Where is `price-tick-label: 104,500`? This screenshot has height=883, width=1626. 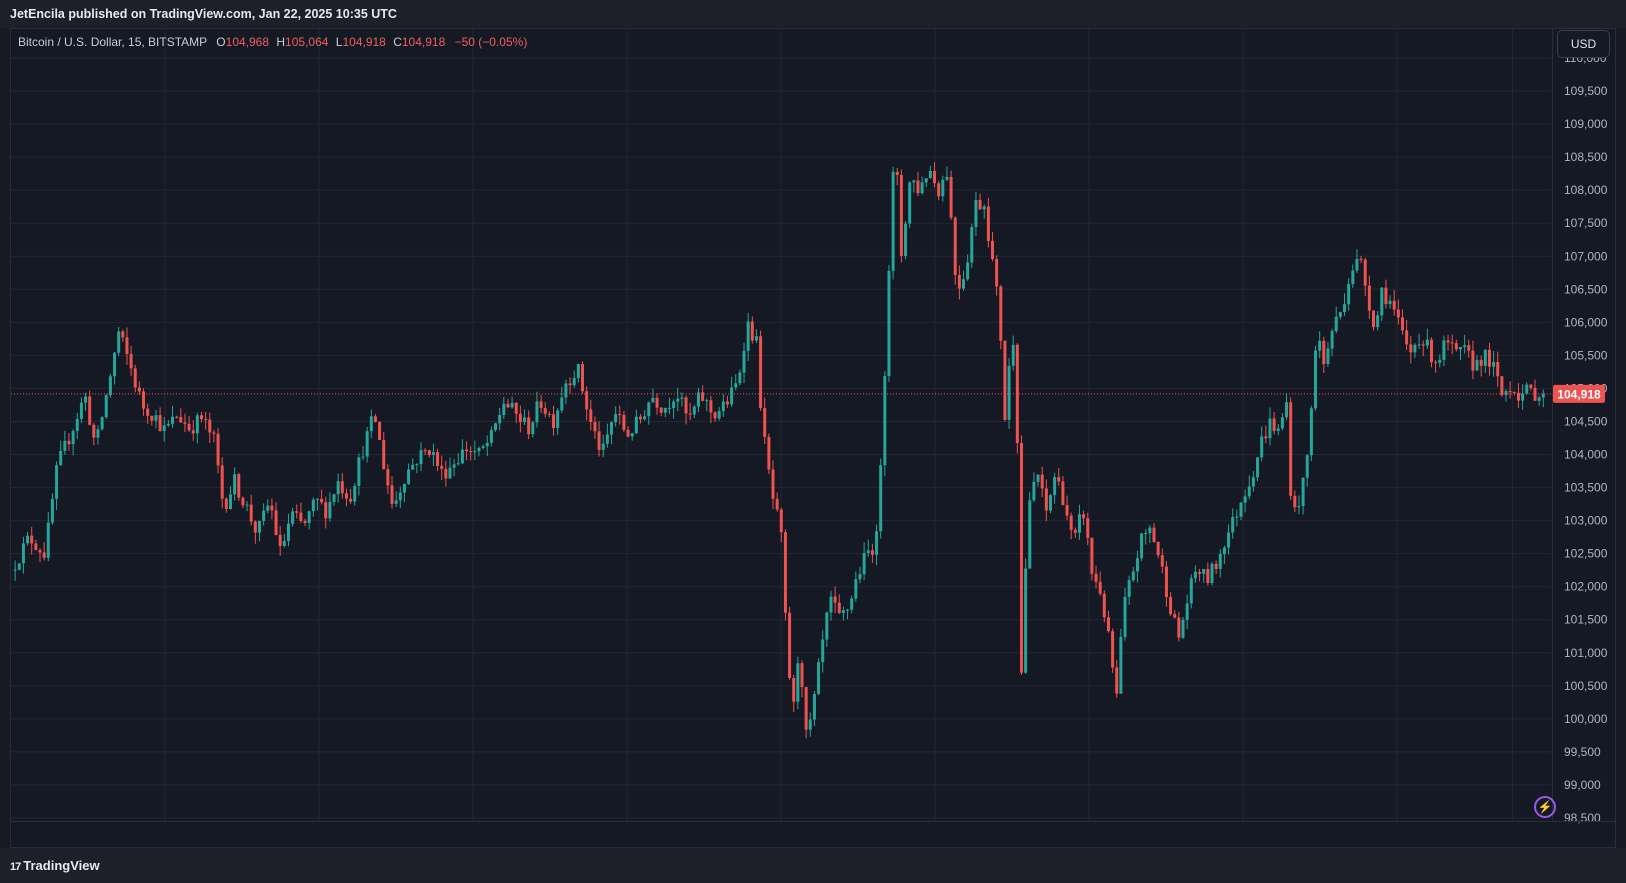
price-tick-label: 104,500 is located at coordinates (1586, 421).